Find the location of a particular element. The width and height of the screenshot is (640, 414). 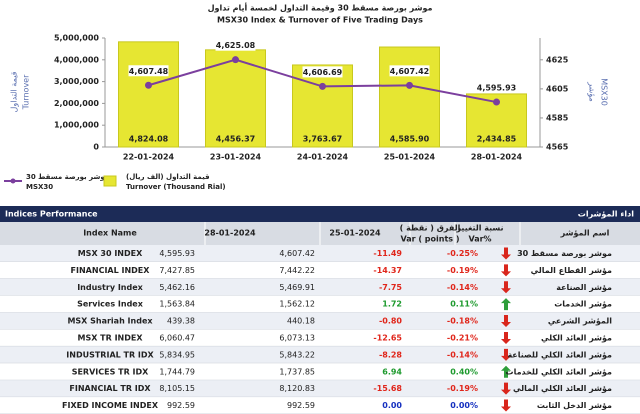

cell-var: -12.65 is located at coordinates (387, 337).